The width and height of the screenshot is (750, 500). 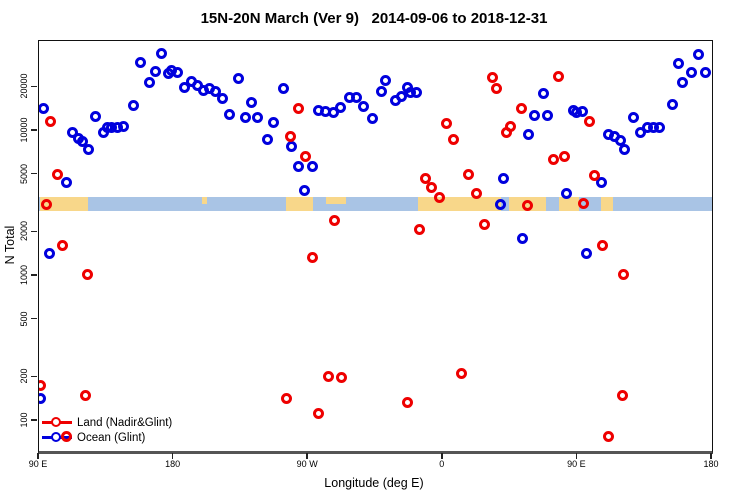 What do you see at coordinates (125, 422) in the screenshot?
I see `legend-label-land: Land (Nadir&Glint)` at bounding box center [125, 422].